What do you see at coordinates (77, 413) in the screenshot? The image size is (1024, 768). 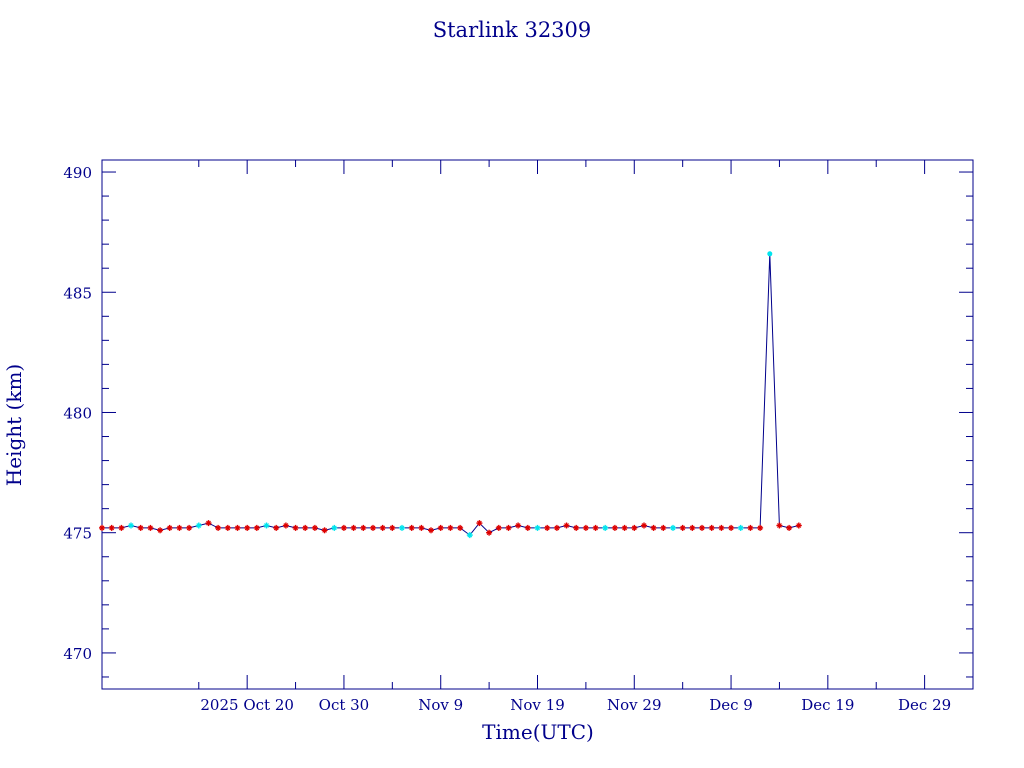 I see `y-tick-label: 480` at bounding box center [77, 413].